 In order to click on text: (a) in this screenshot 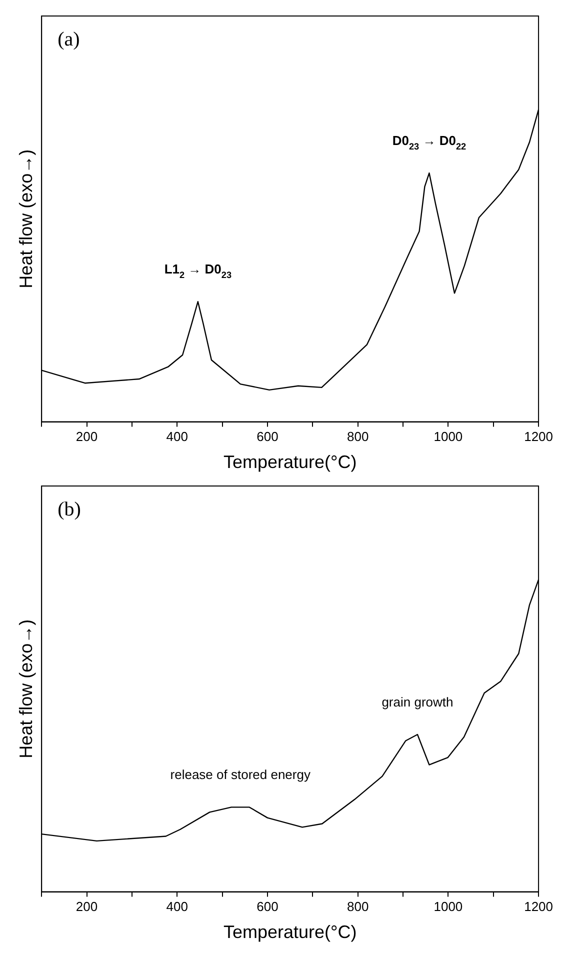, I will do `click(69, 39)`.